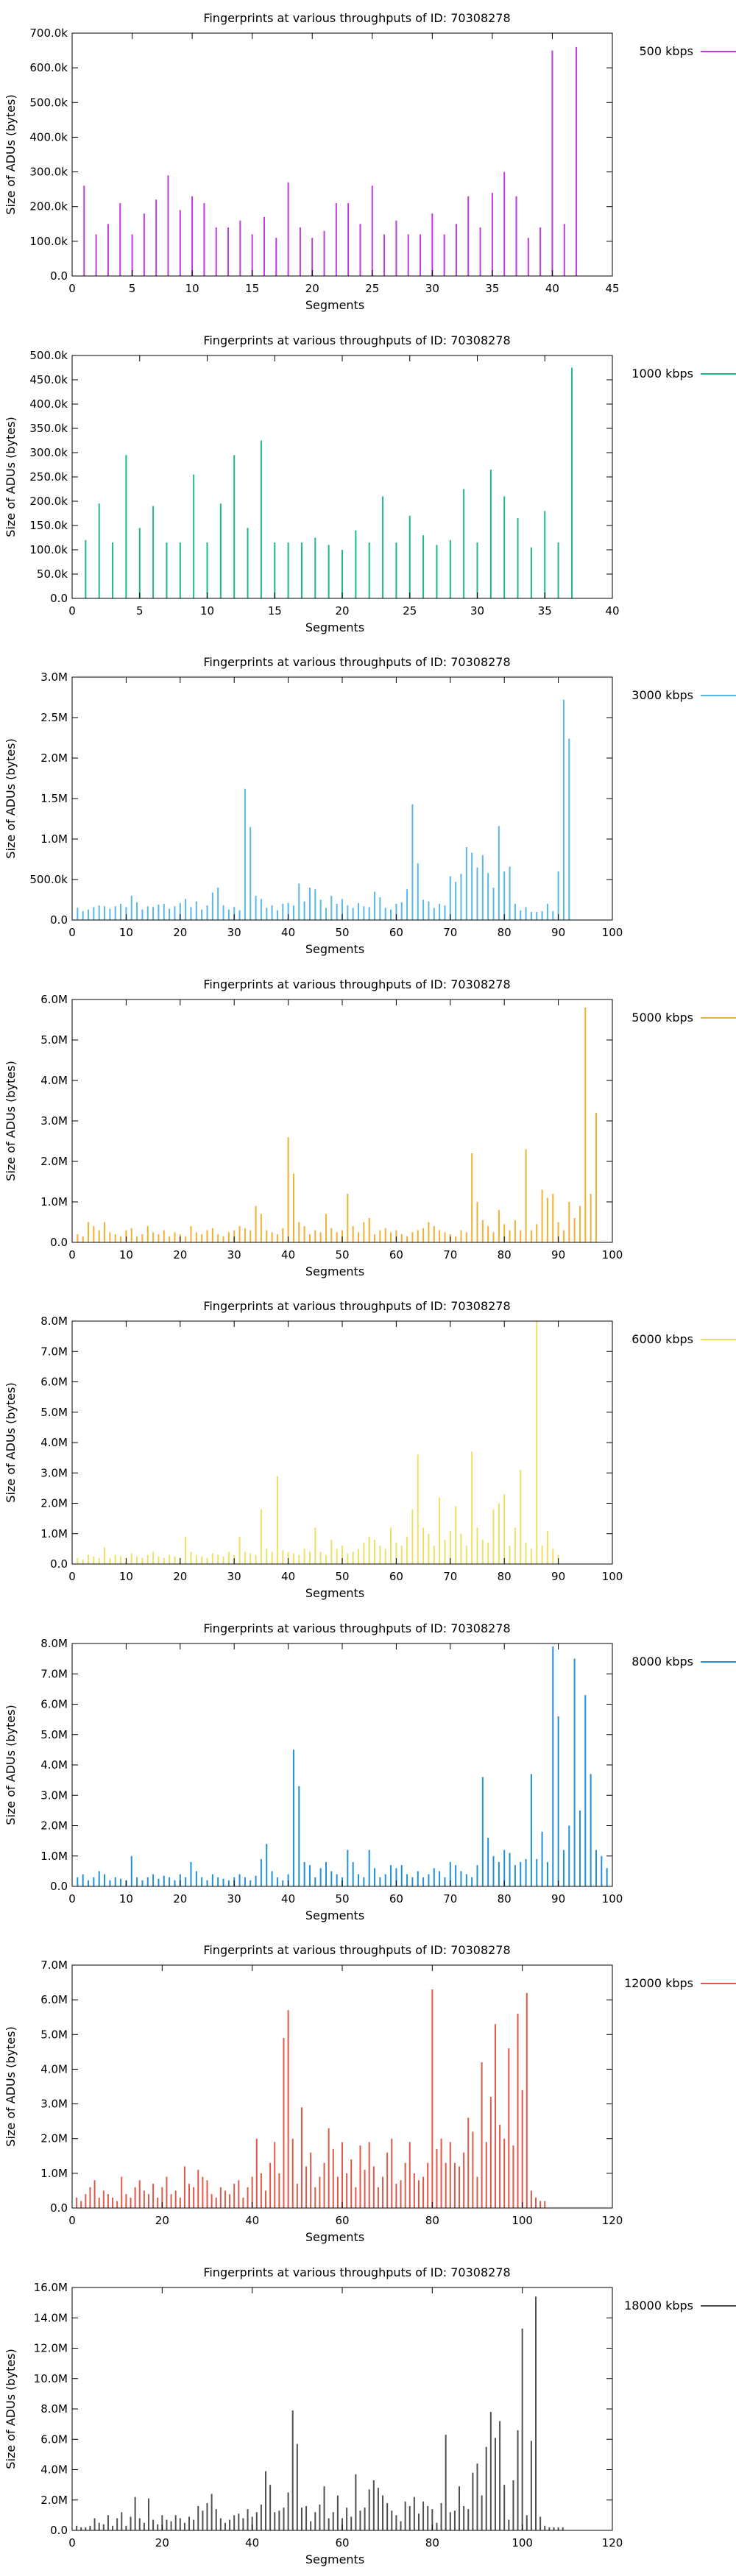  Describe the element at coordinates (51, 2347) in the screenshot. I see `y-tick-label: 12.0M` at that location.